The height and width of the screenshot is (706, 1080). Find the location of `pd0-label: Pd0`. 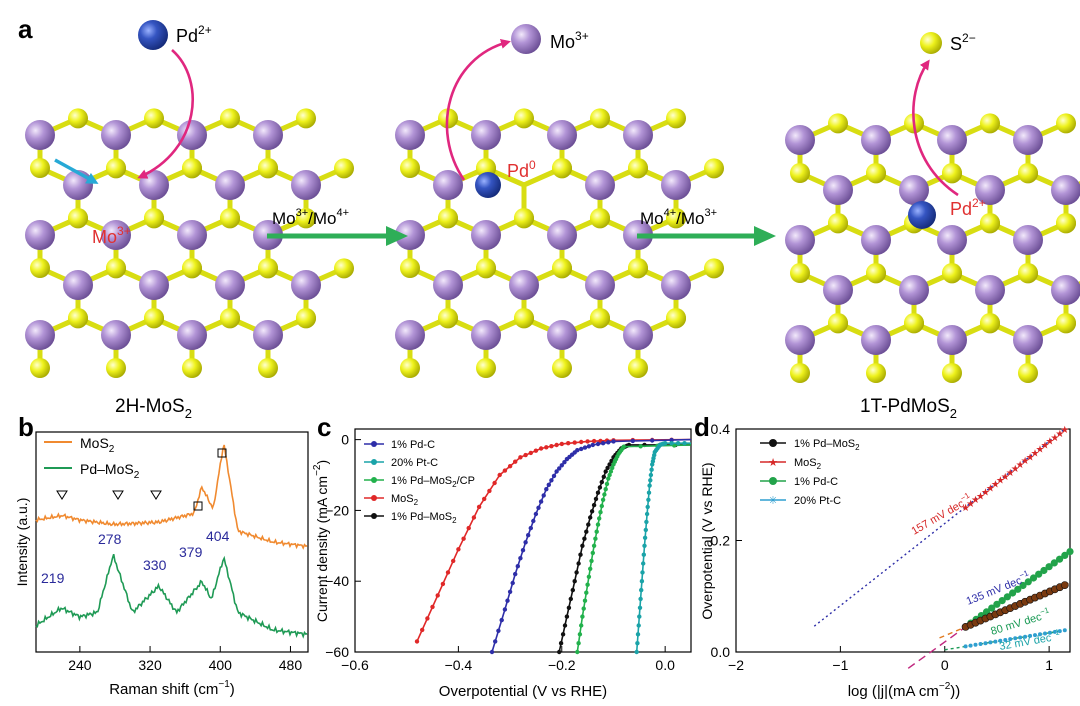

pd0-label: Pd0 is located at coordinates (521, 169).